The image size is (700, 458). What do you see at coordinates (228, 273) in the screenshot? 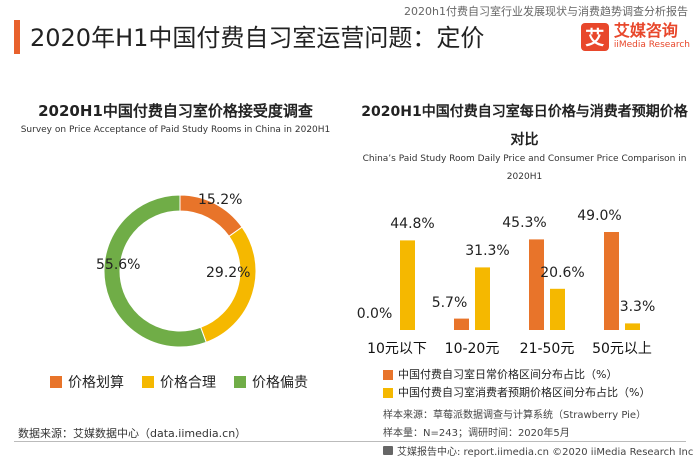
I see `donut-slice-label: 29.2%` at bounding box center [228, 273].